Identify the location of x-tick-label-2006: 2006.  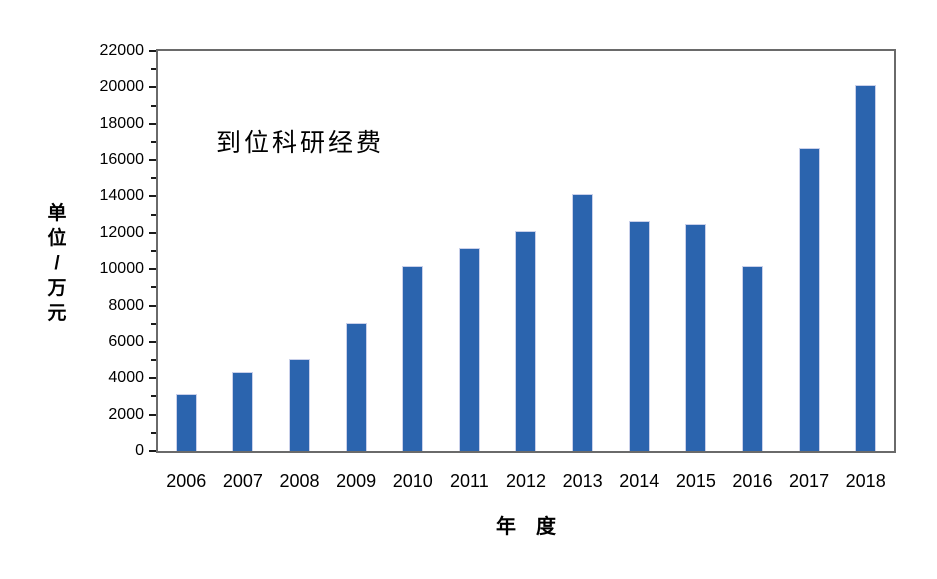
(186, 481).